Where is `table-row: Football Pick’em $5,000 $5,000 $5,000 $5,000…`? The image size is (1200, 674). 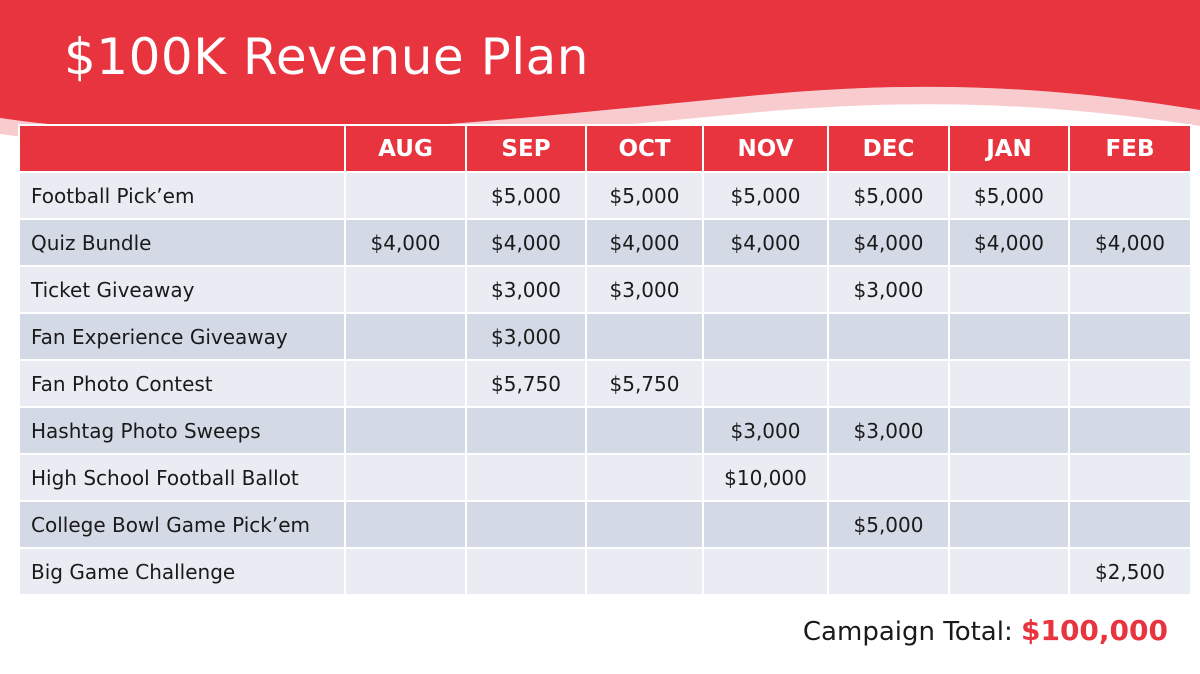
table-row: Football Pick’em $5,000 $5,000 $5,000 $5,000… is located at coordinates (605, 195).